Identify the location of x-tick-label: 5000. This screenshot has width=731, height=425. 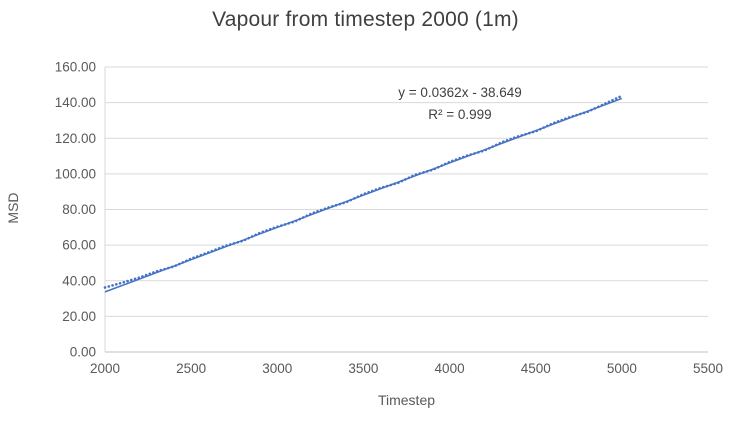
(622, 368).